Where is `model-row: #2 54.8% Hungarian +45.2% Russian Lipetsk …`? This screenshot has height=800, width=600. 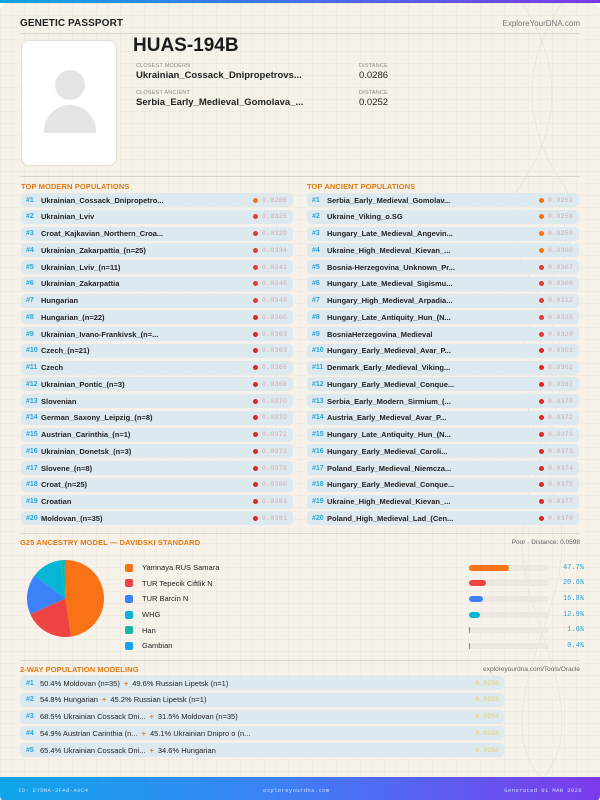 model-row: #2 54.8% Hungarian +45.2% Russian Lipetsk … is located at coordinates (262, 699).